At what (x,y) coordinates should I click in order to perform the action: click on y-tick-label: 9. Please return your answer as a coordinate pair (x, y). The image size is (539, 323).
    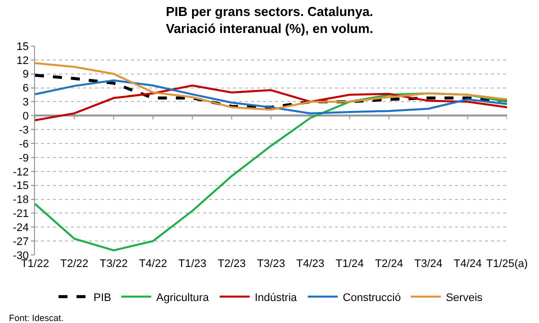
    Looking at the image, I should click on (25, 74).